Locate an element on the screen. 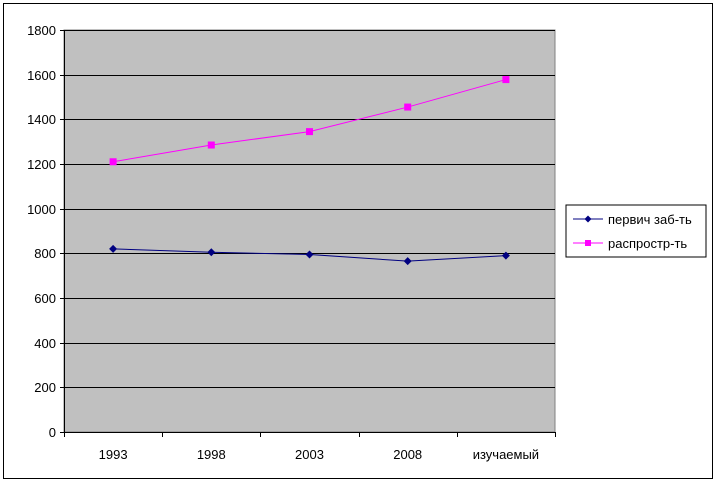 The height and width of the screenshot is (486, 718). x-tick-label: 2003 is located at coordinates (309, 454).